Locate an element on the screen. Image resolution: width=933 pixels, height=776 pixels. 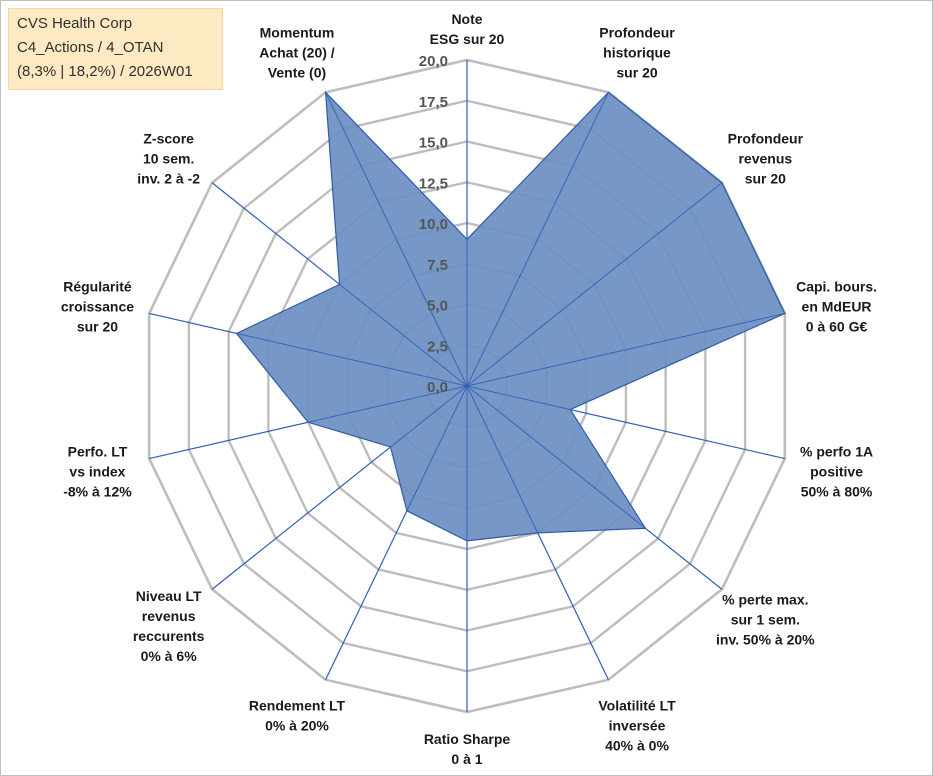
axis-label-line: ESG sur 20 is located at coordinates (467, 39).